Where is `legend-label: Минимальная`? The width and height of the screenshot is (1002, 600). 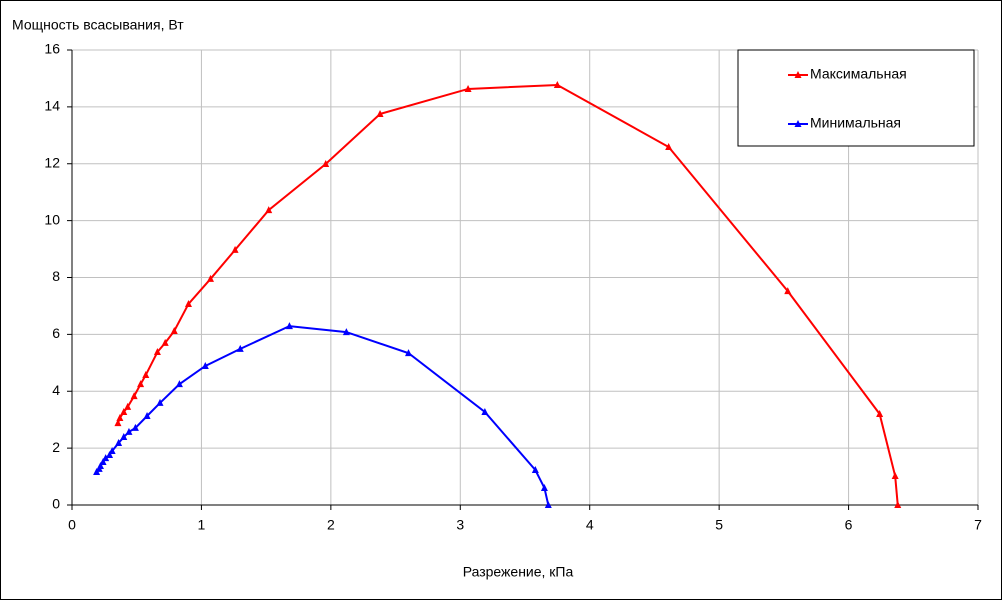
legend-label: Минимальная is located at coordinates (855, 123).